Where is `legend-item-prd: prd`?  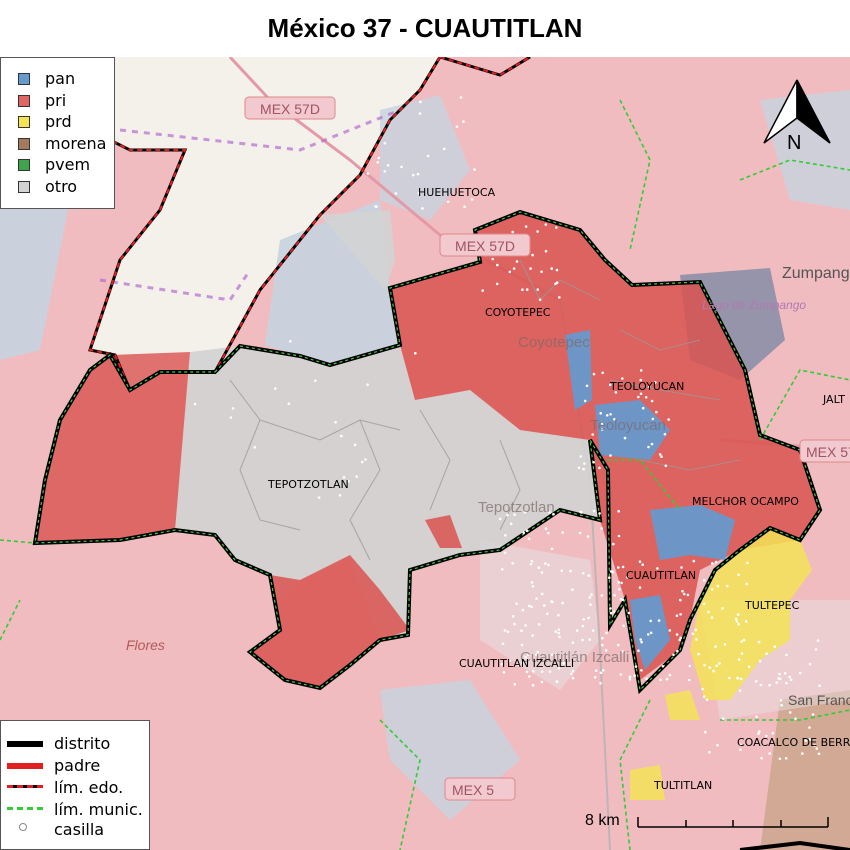
legend-item-prd: prd is located at coordinates (36, 121).